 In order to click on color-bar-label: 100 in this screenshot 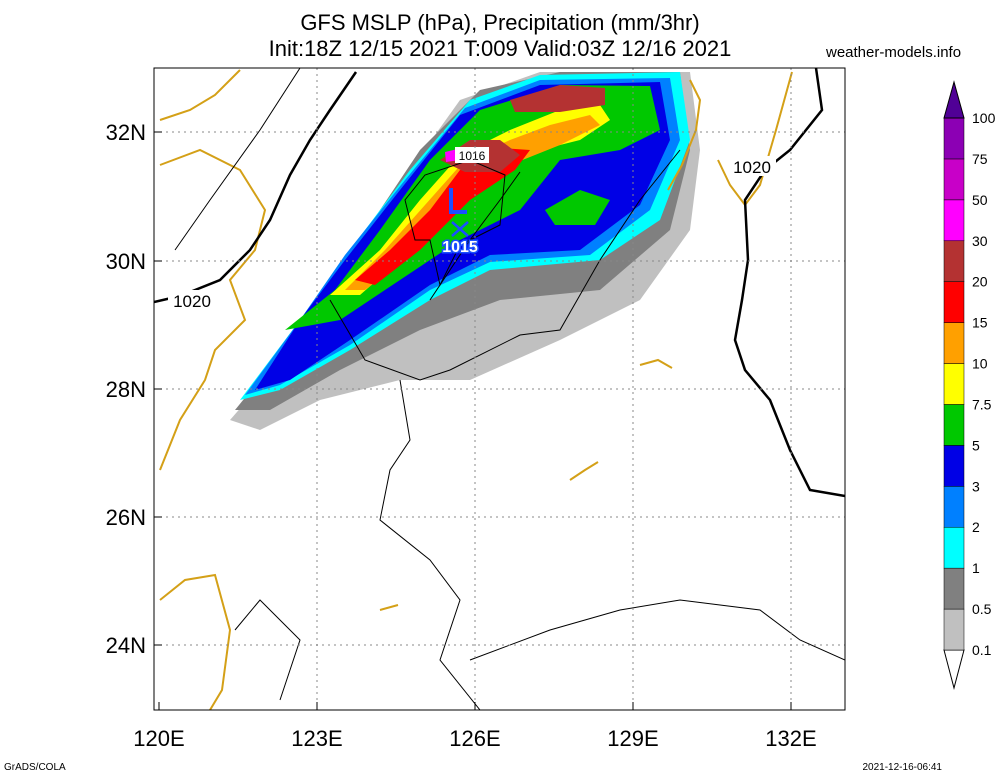, I will do `click(984, 118)`.